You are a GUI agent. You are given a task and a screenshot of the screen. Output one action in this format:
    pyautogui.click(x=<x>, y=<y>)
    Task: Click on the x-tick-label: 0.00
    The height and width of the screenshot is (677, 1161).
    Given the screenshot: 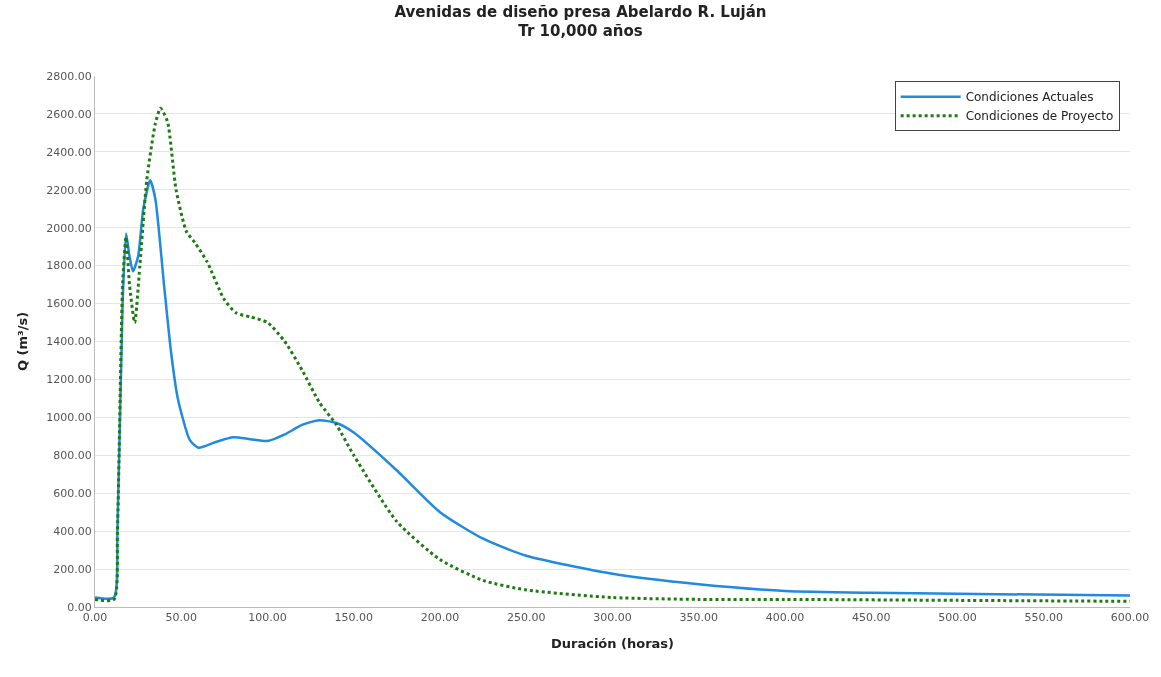 What is the action you would take?
    pyautogui.click(x=95, y=618)
    